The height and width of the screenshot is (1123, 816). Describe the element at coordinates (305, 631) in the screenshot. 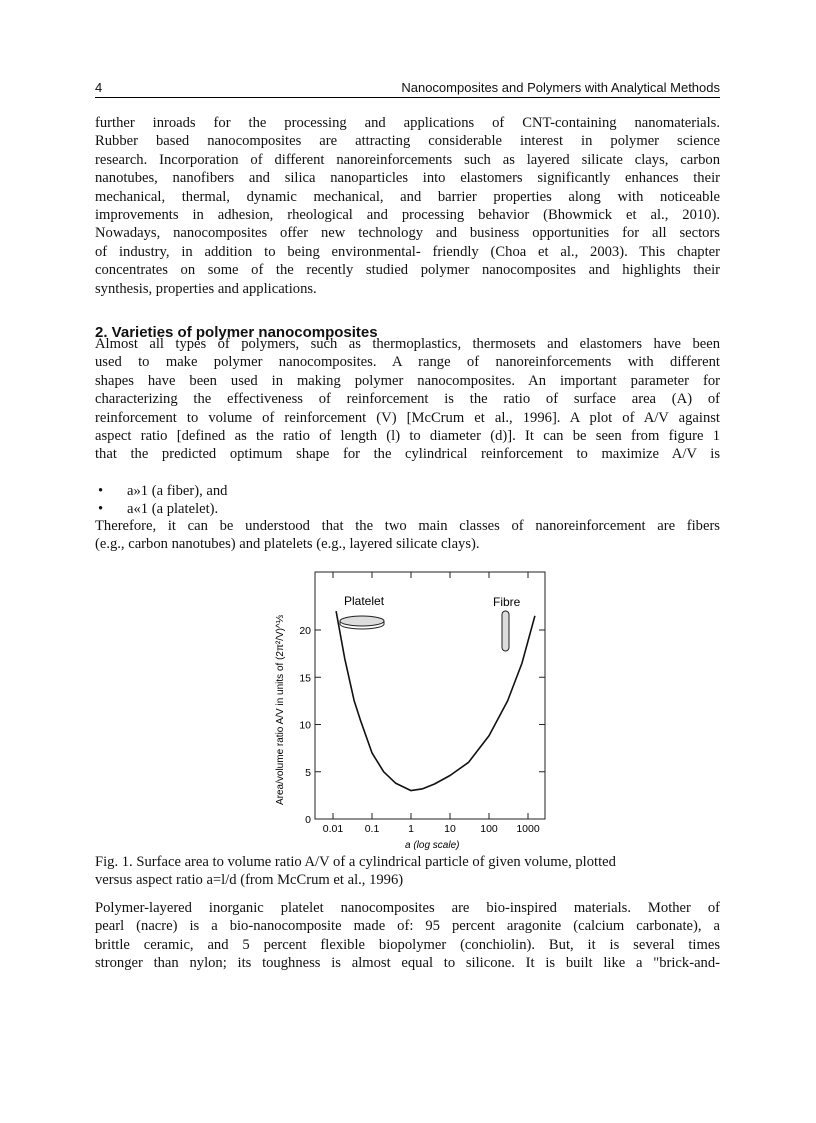

I see `y-tick-label: 20` at that location.